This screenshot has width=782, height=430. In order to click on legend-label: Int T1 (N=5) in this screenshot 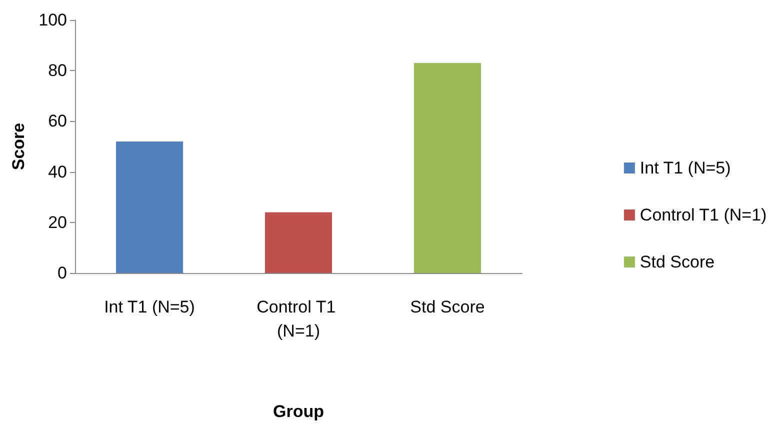, I will do `click(685, 168)`.